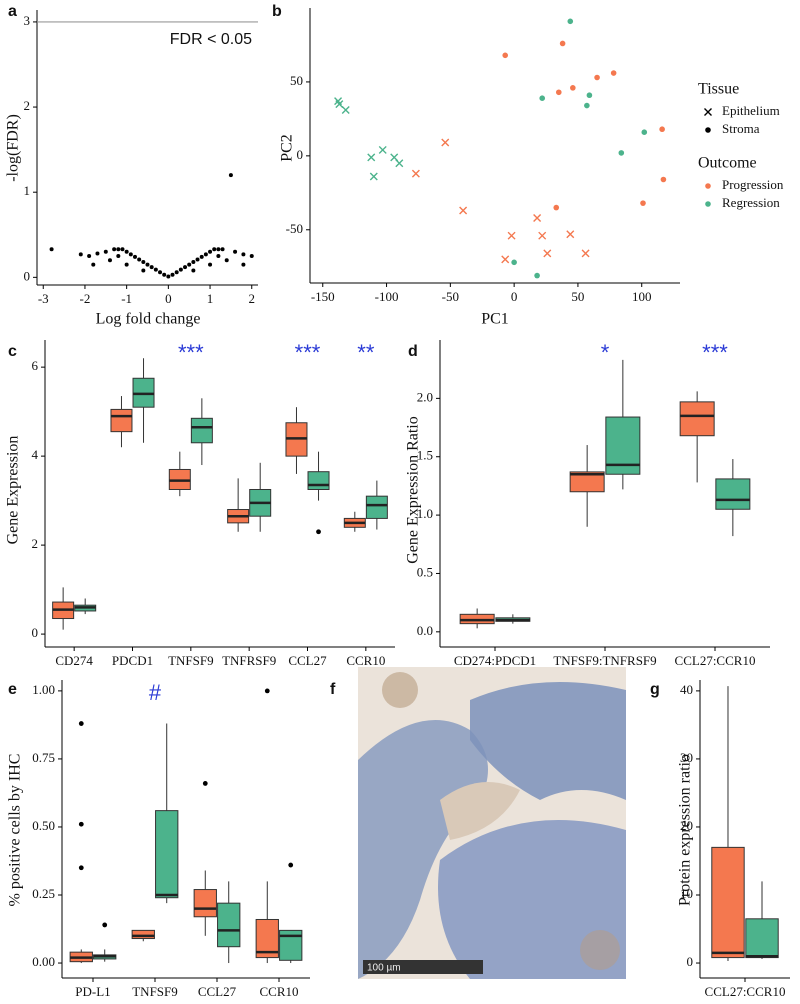 The width and height of the screenshot is (800, 1004). Describe the element at coordinates (686, 689) in the screenshot. I see `y-tick-label: 40` at that location.